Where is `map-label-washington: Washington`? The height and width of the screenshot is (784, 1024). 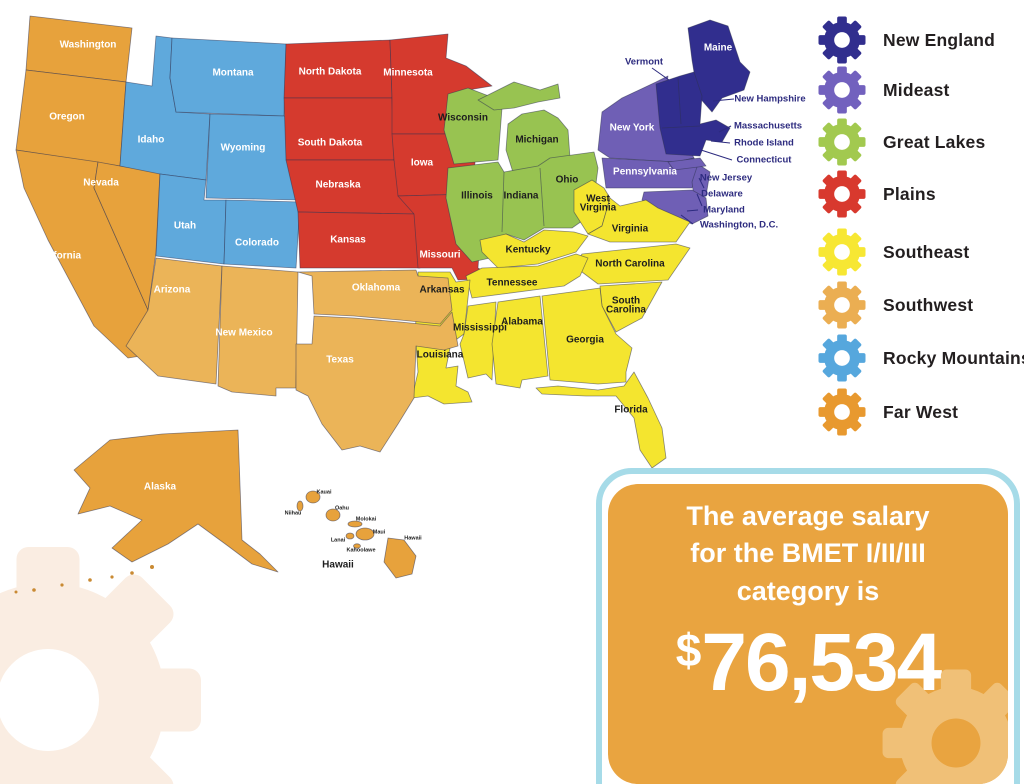 map-label-washington: Washington is located at coordinates (88, 45).